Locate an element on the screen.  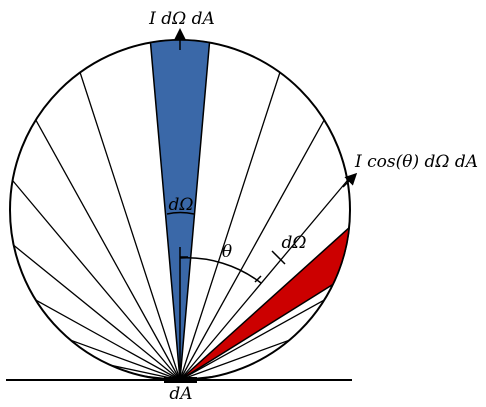
oblique-solid-angle-label: dΩ is located at coordinates (294, 243).